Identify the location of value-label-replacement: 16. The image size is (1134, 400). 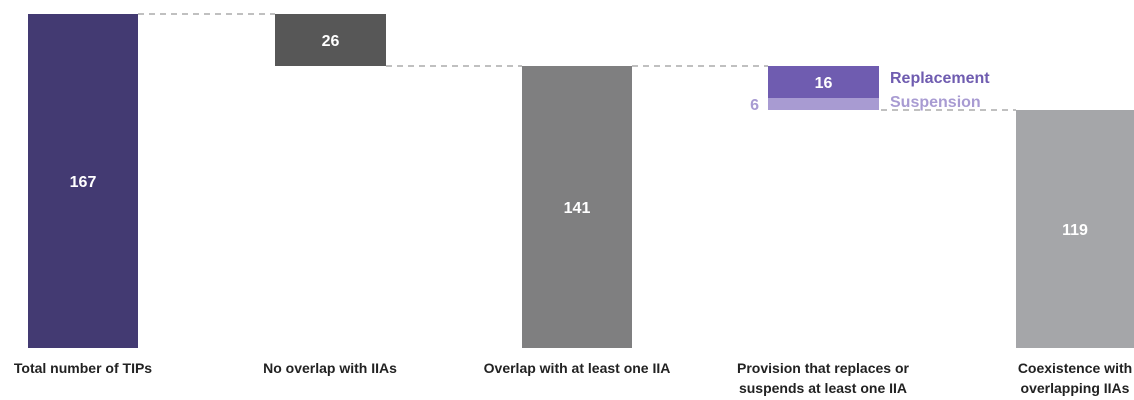
(824, 83).